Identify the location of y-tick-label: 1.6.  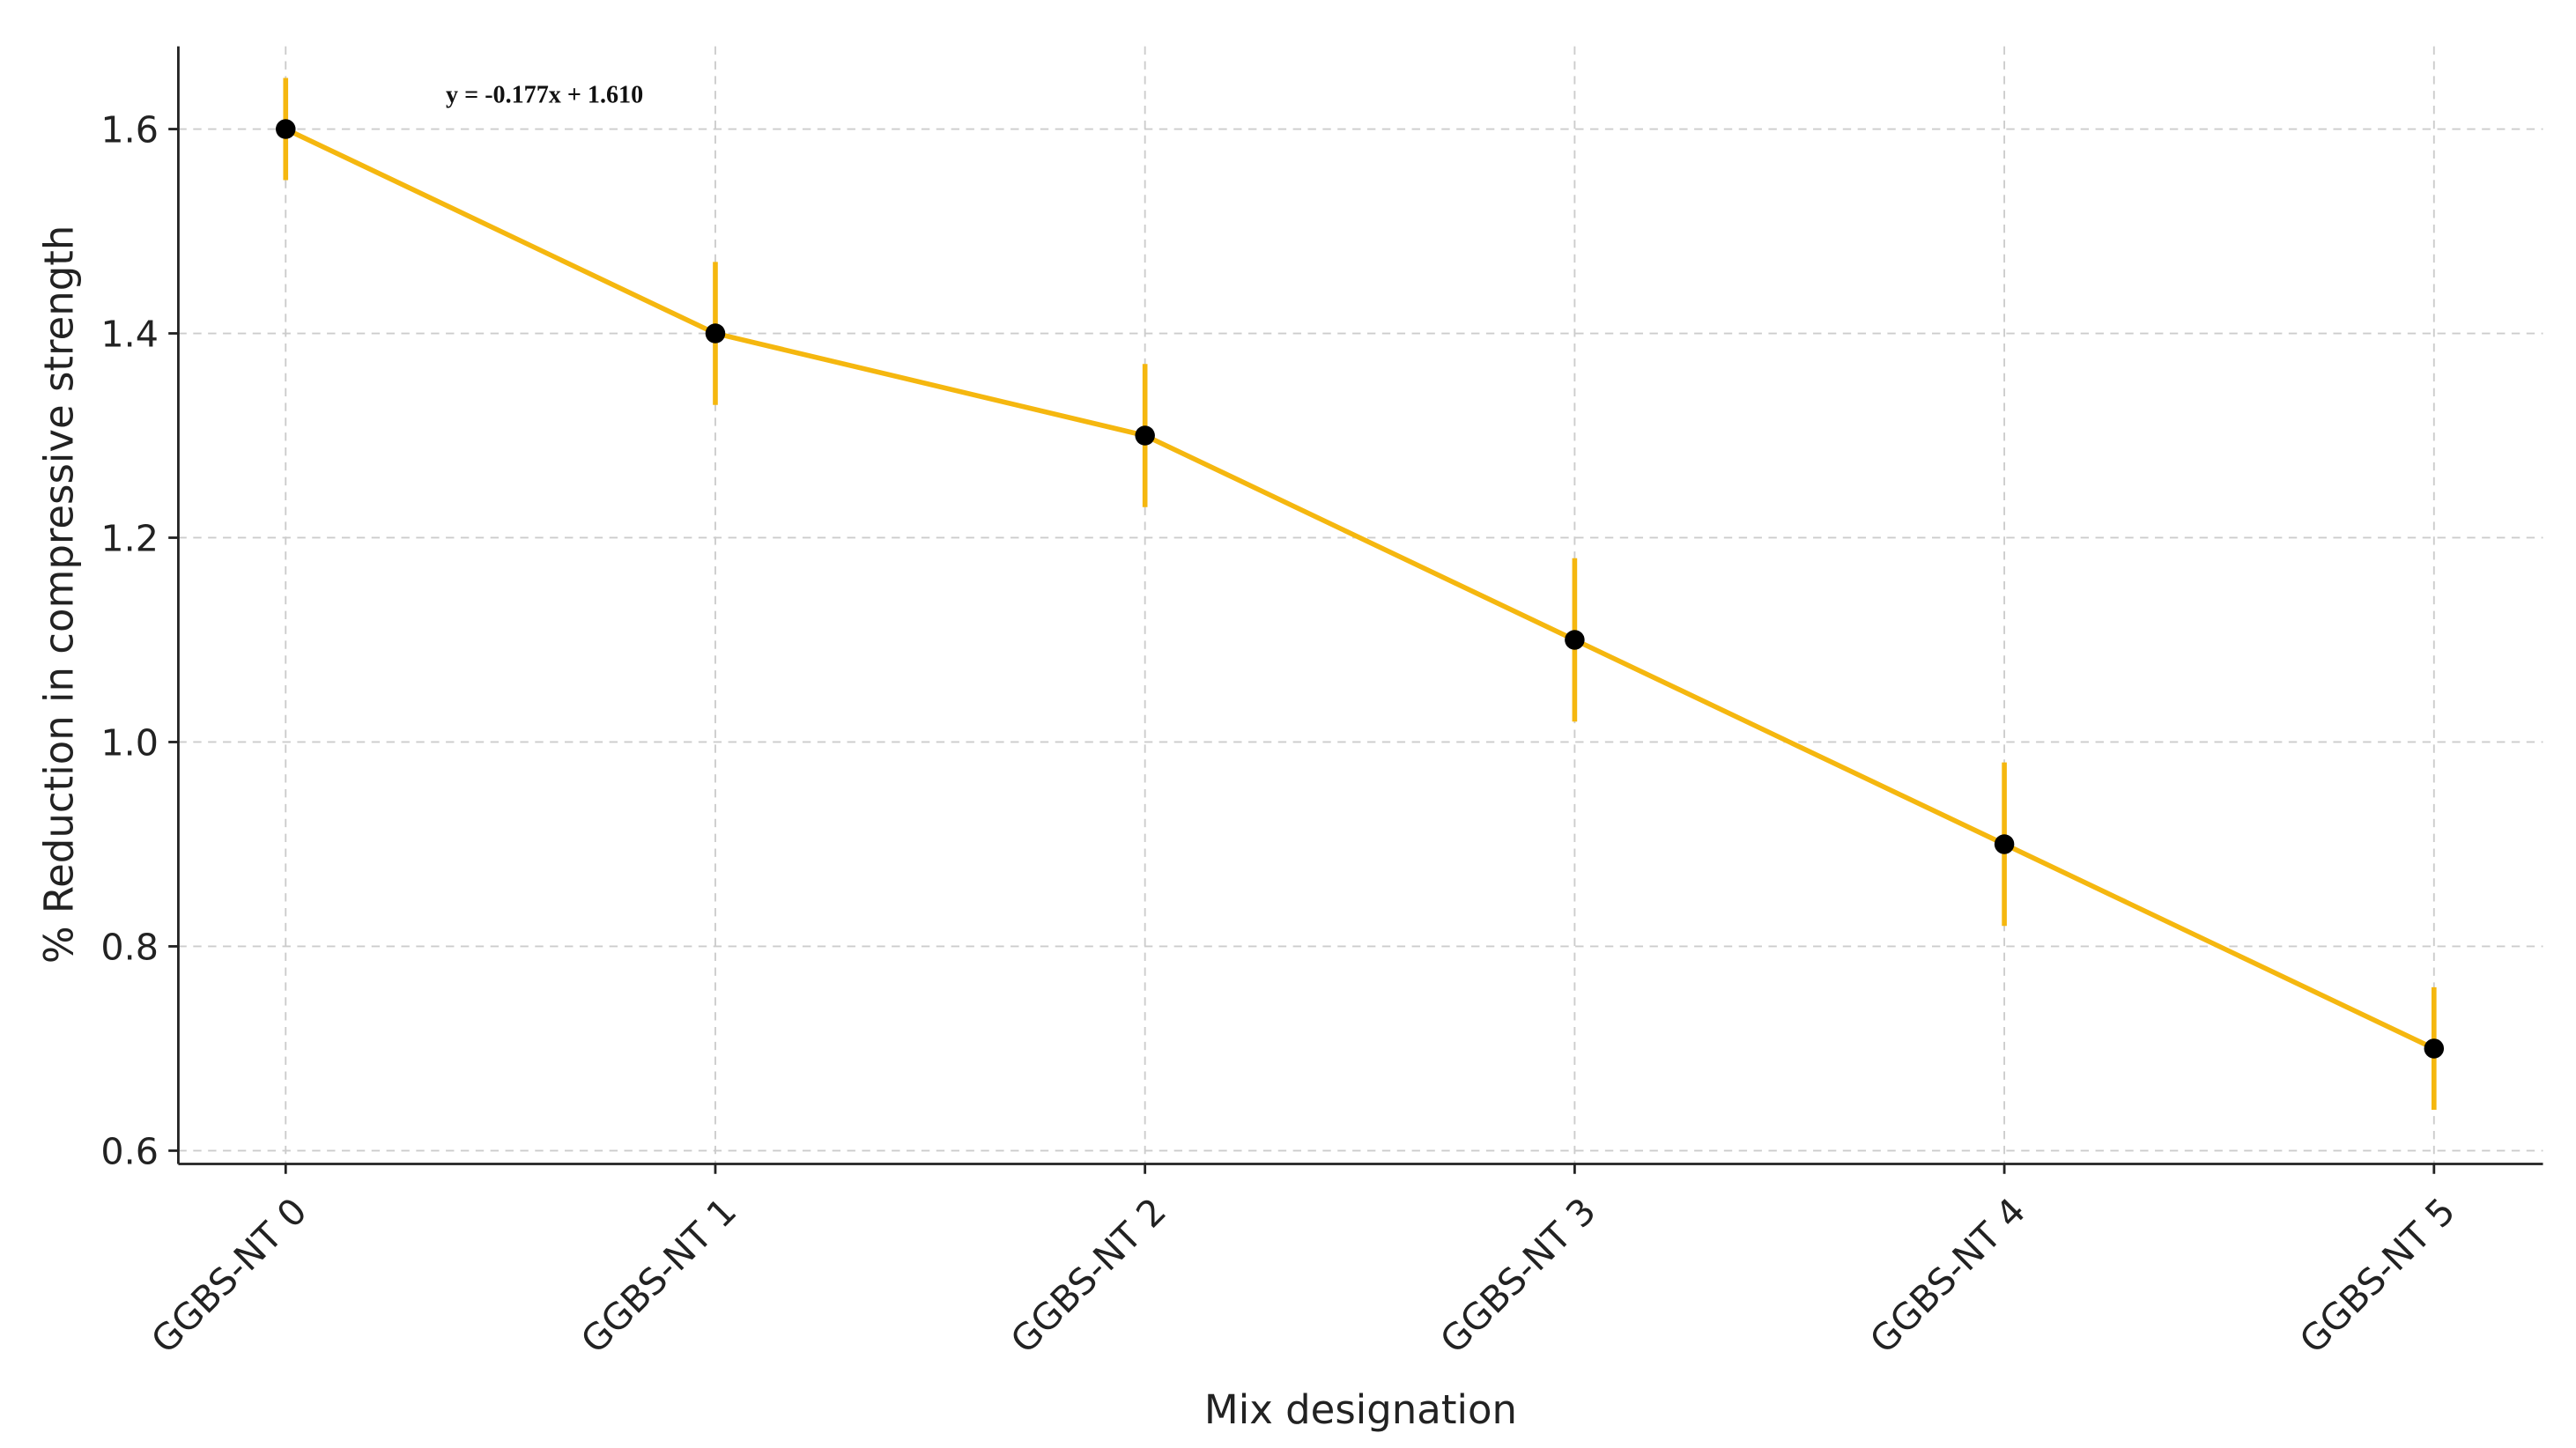
(129, 130).